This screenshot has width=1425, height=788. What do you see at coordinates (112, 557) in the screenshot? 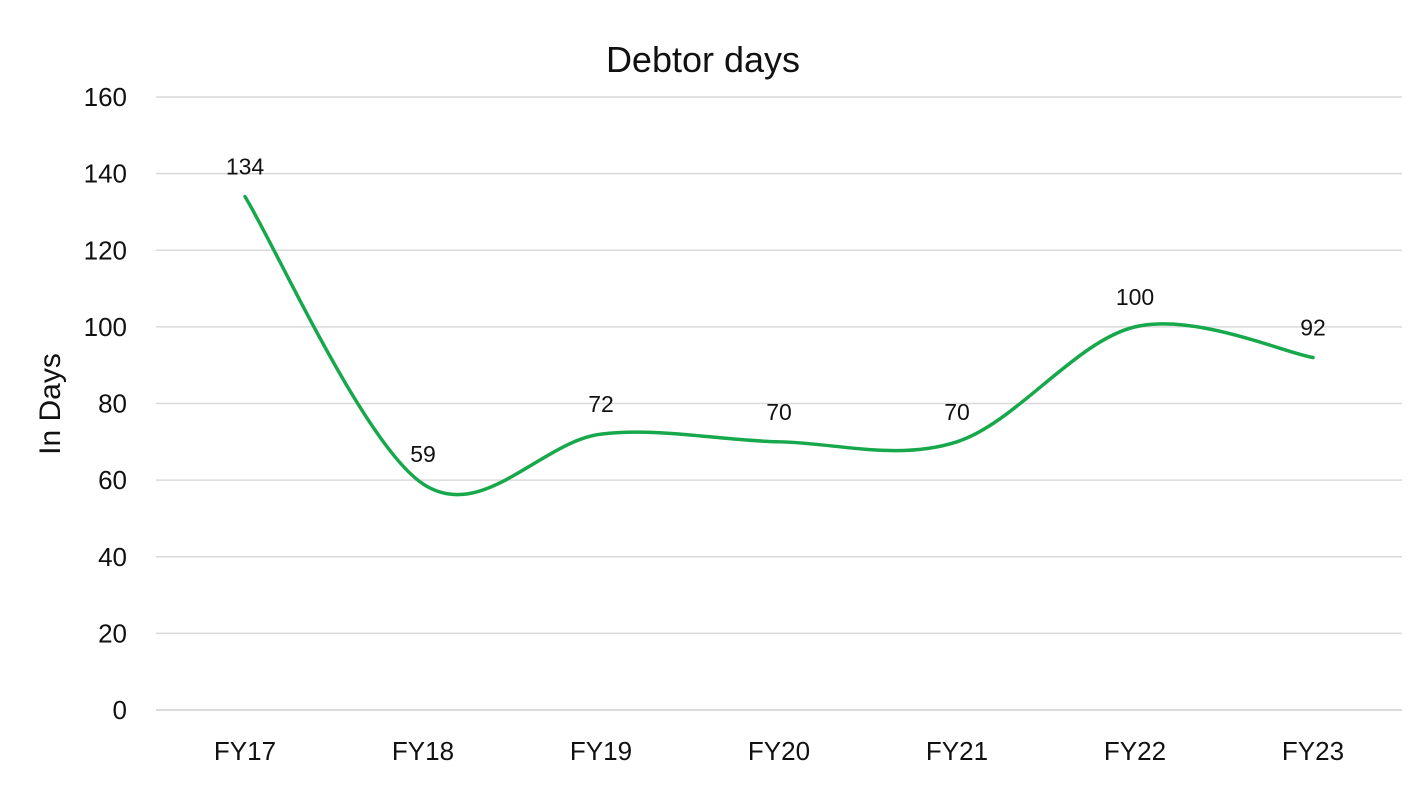
I see `y-tick-label: 40` at bounding box center [112, 557].